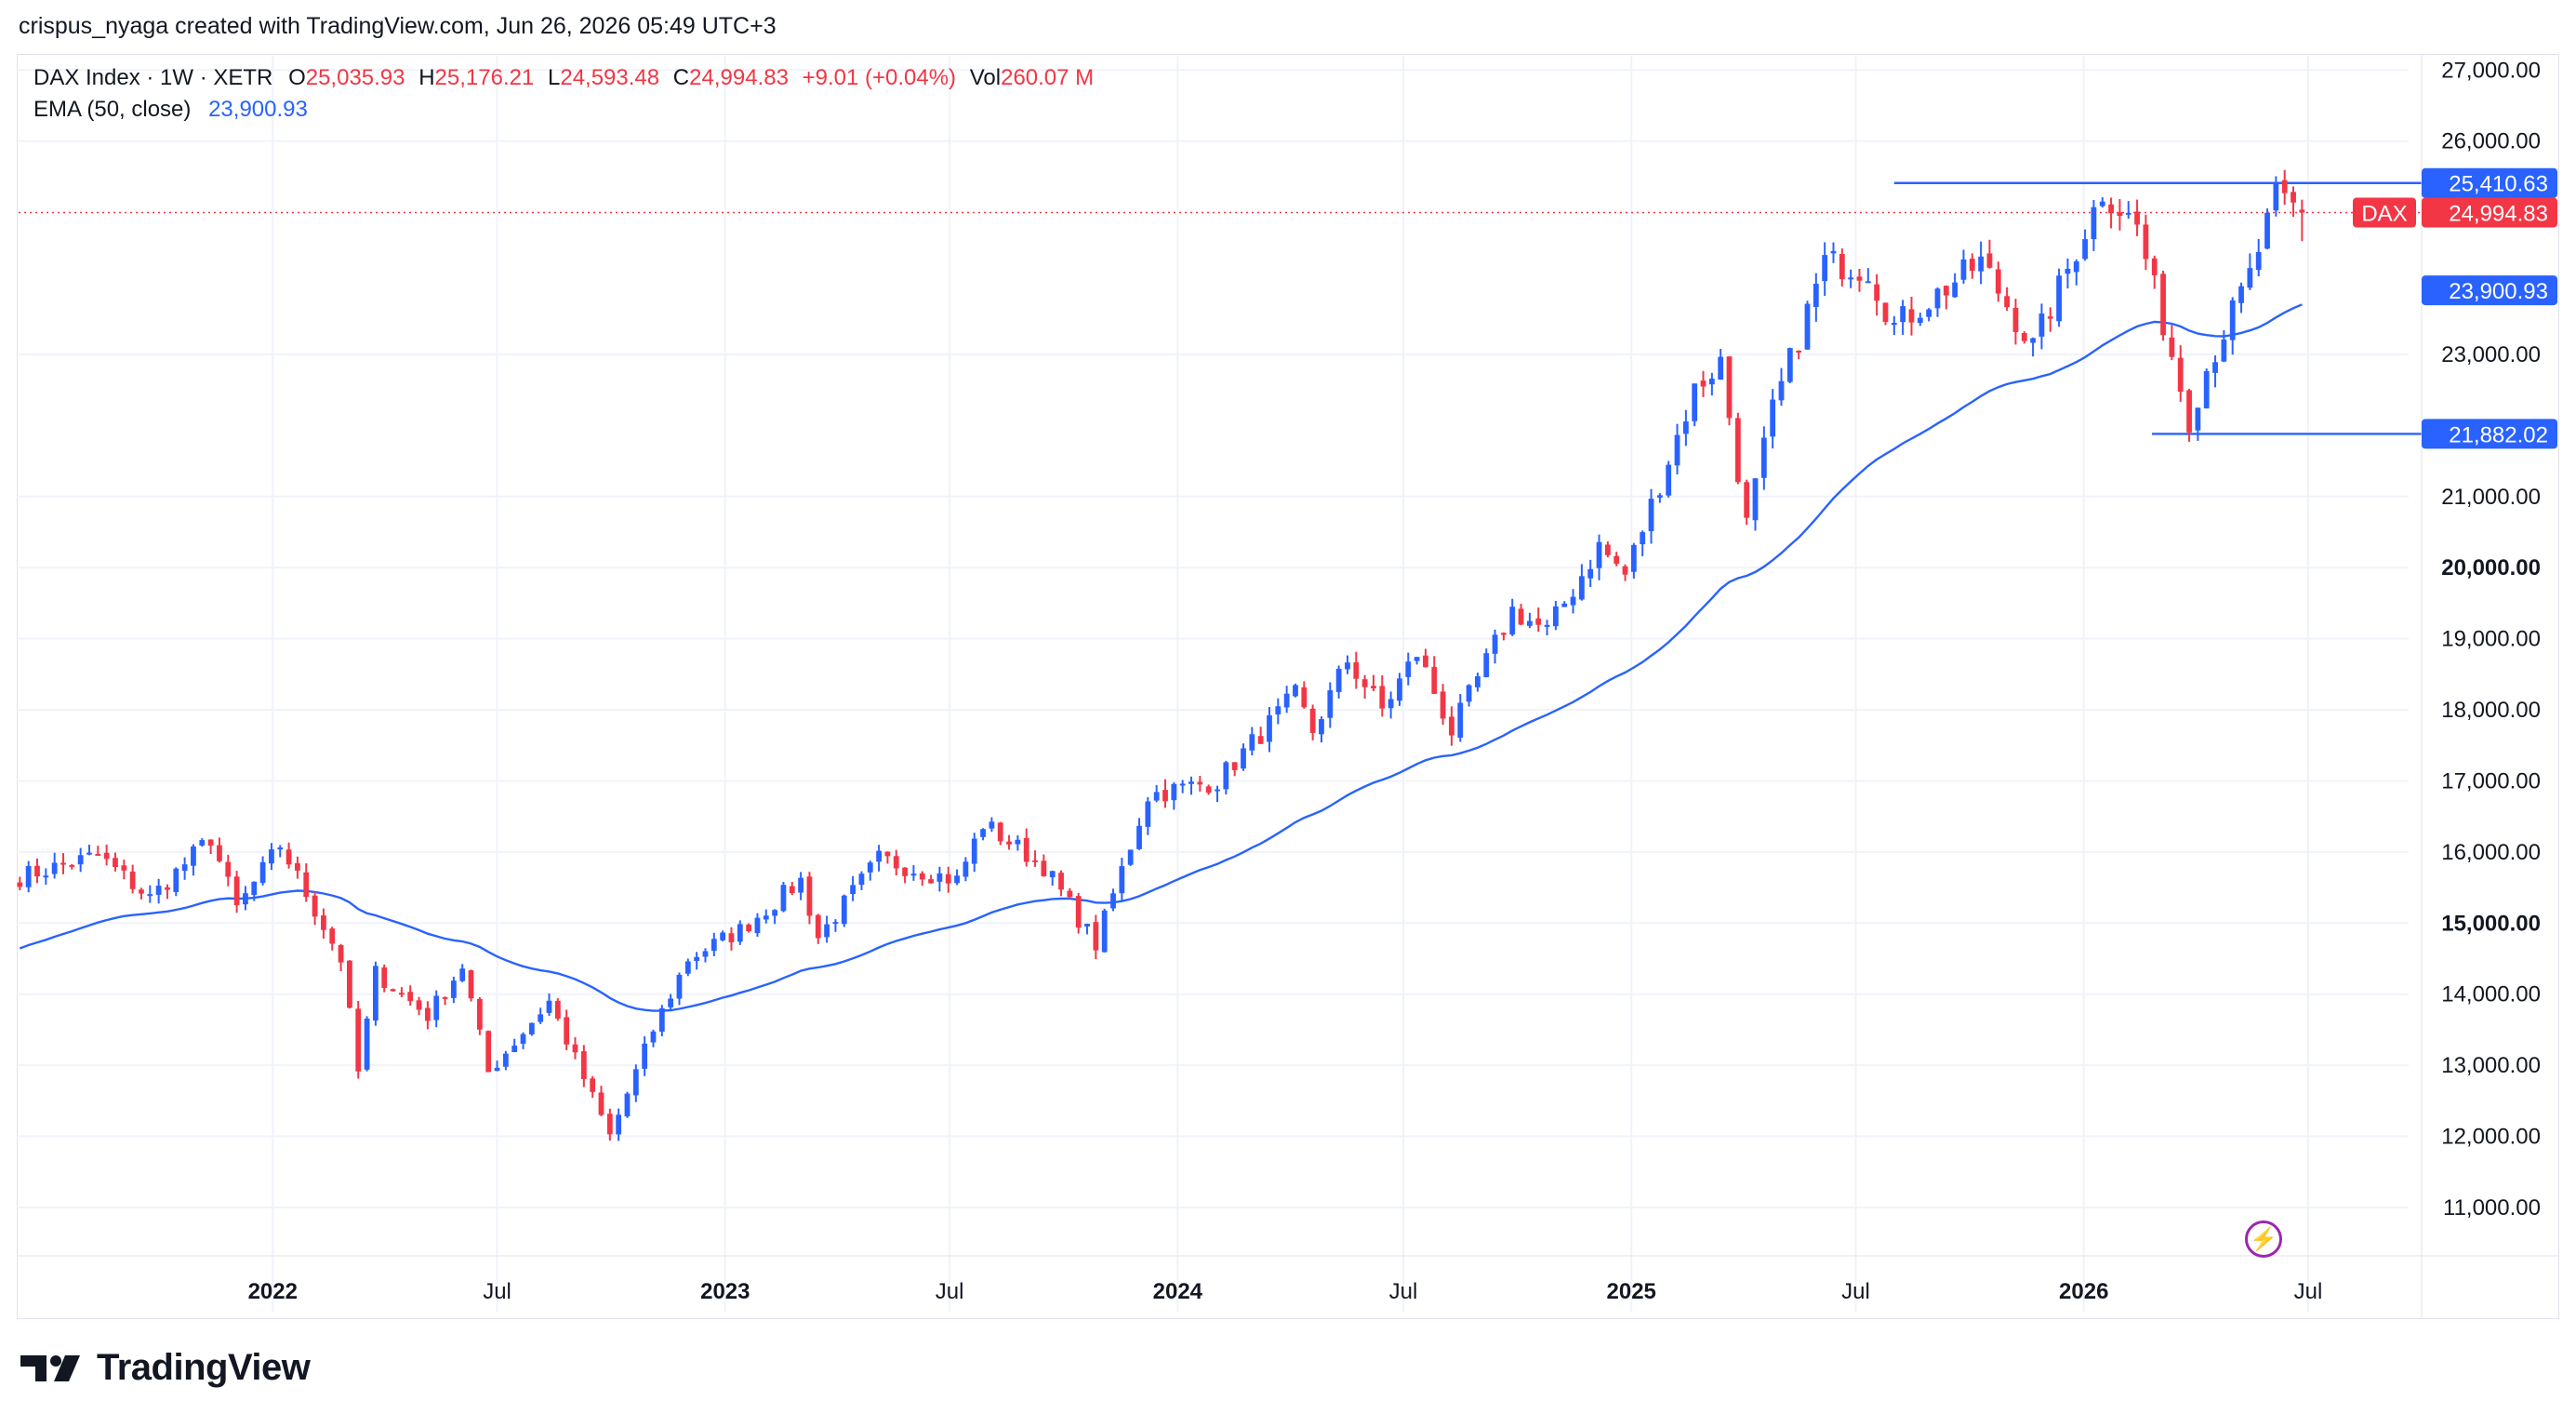 This screenshot has height=1427, width=2576. What do you see at coordinates (610, 77) in the screenshot?
I see `legend-low-value: 24,593.48` at bounding box center [610, 77].